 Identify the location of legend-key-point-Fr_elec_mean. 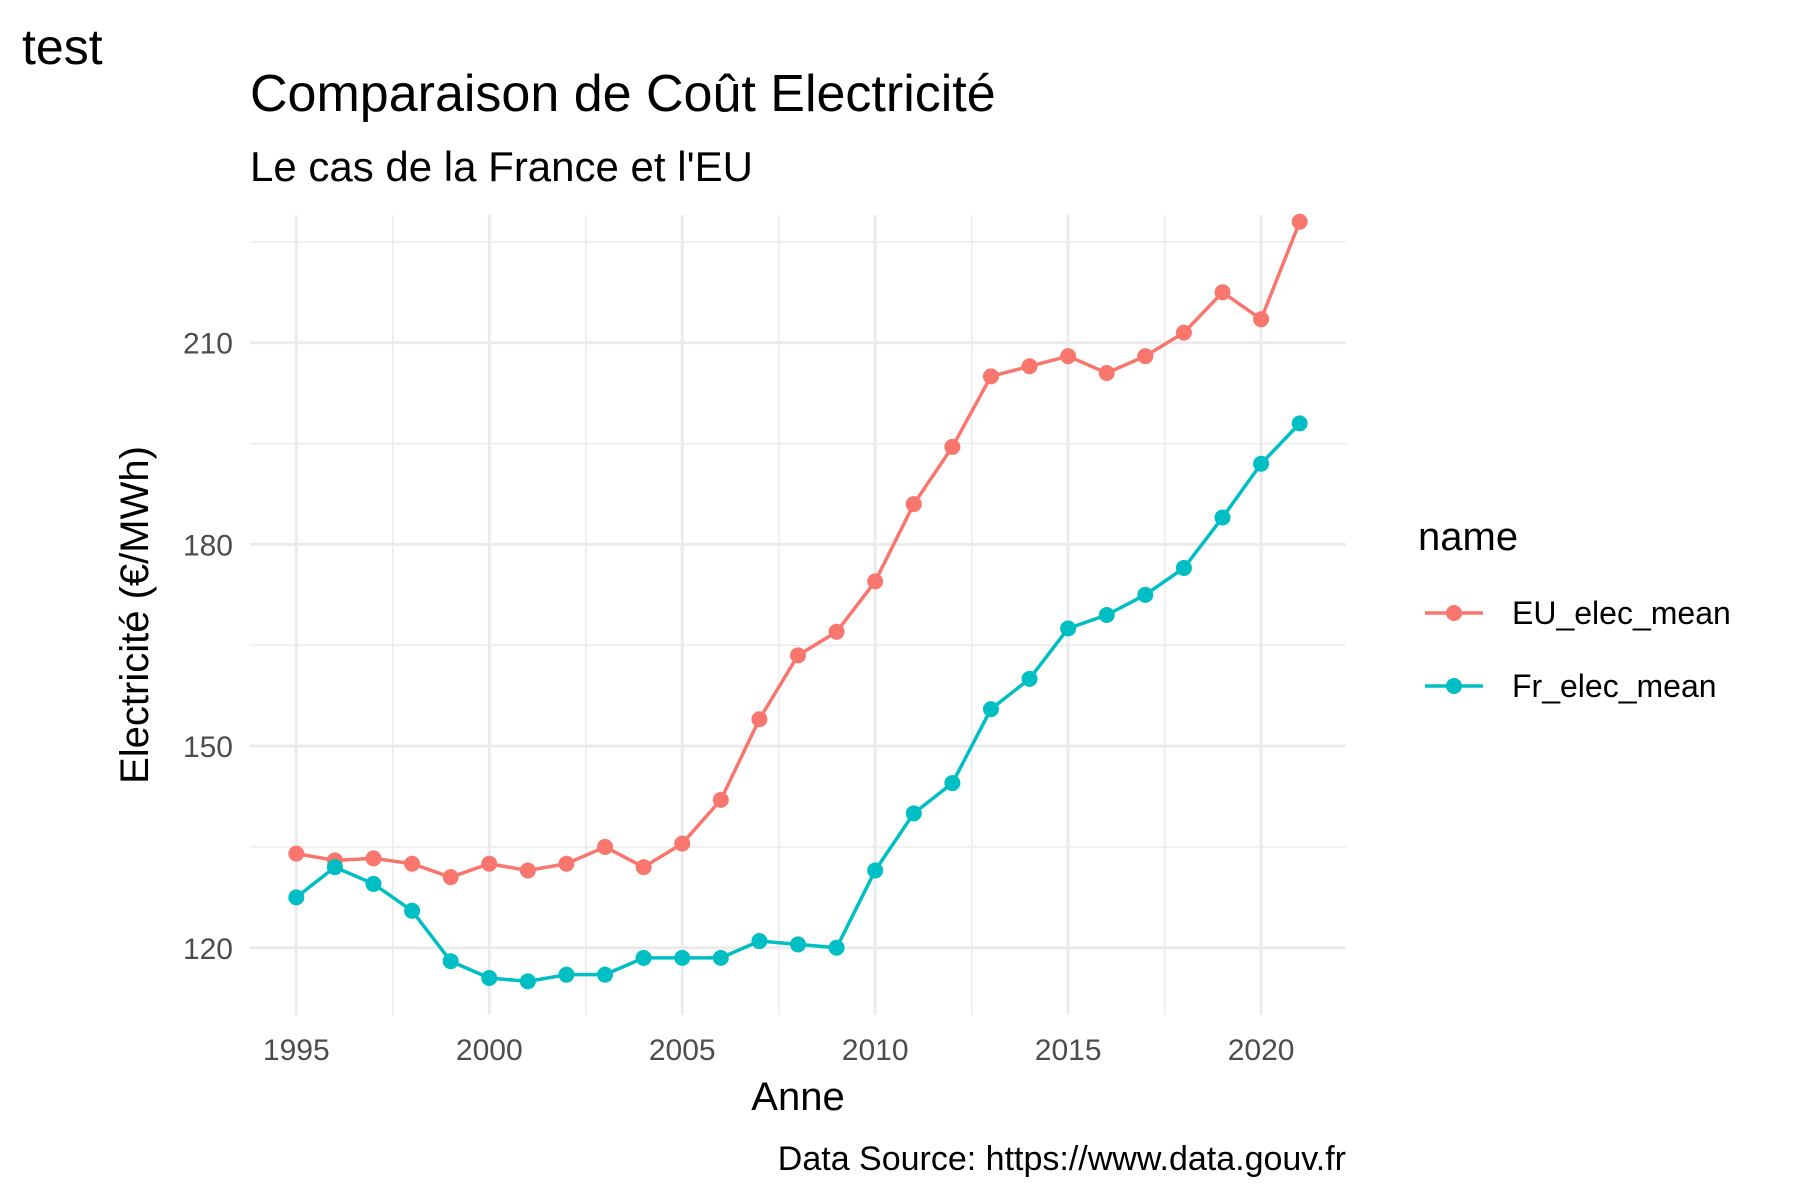
(1454, 686).